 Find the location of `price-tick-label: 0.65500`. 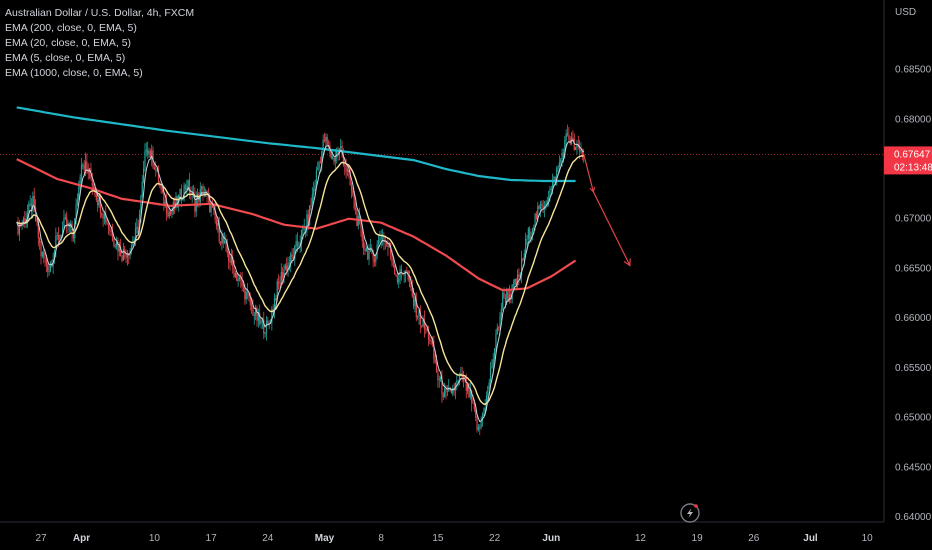

price-tick-label: 0.65500 is located at coordinates (913, 368).